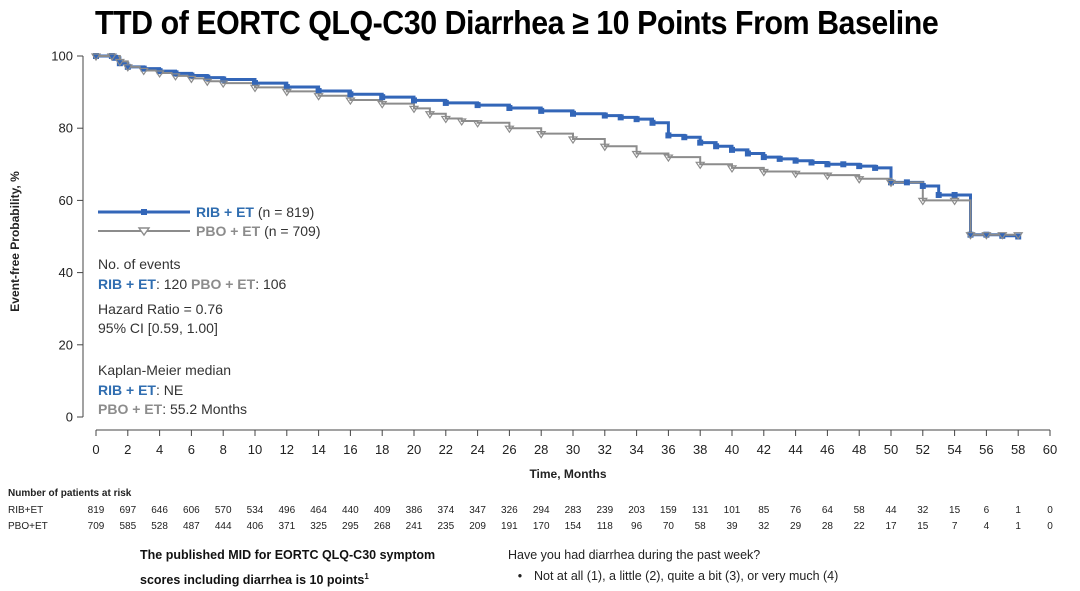 This screenshot has width=1080, height=591. What do you see at coordinates (223, 526) in the screenshot?
I see `risk-cell: 444` at bounding box center [223, 526].